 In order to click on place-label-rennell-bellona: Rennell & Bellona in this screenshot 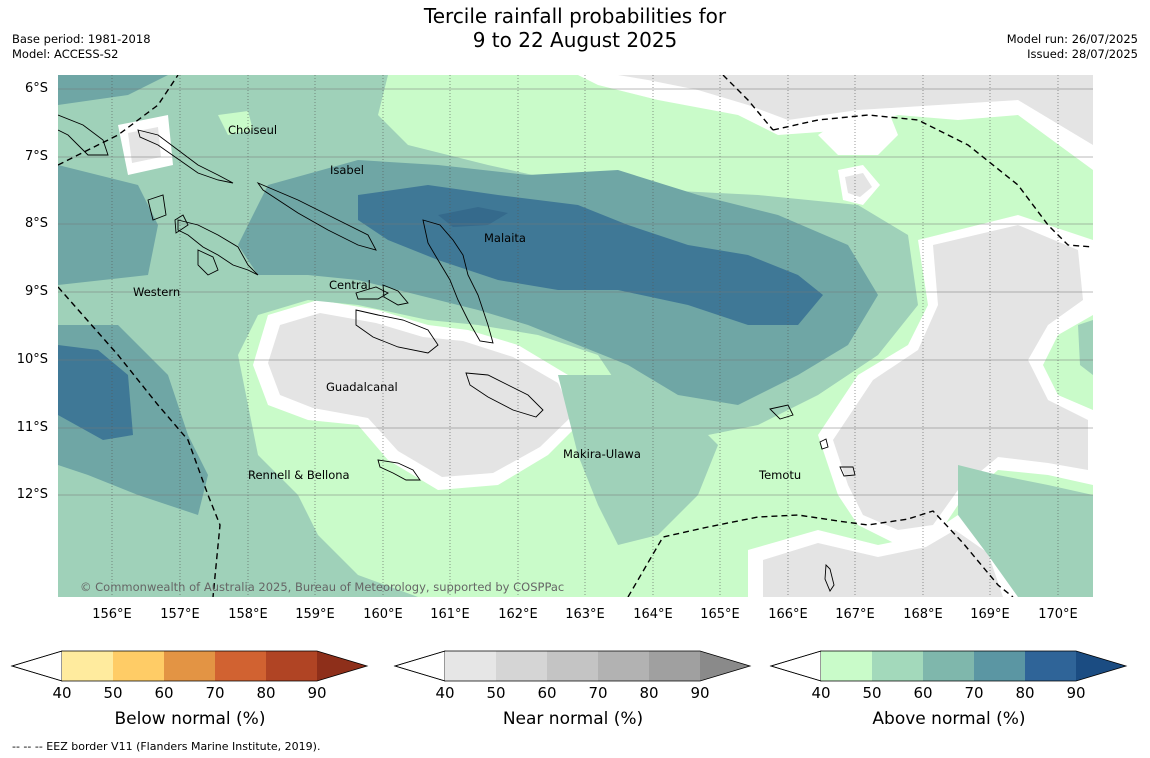, I will do `click(299, 475)`.